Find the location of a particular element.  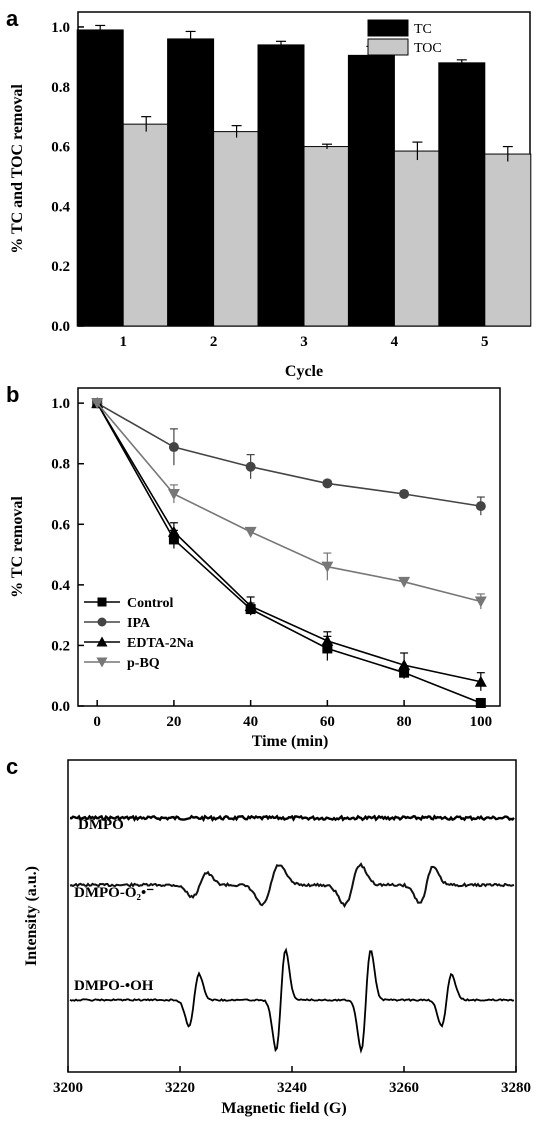

panel-c-series-label-oh: DMPO-•OH is located at coordinates (114, 986).